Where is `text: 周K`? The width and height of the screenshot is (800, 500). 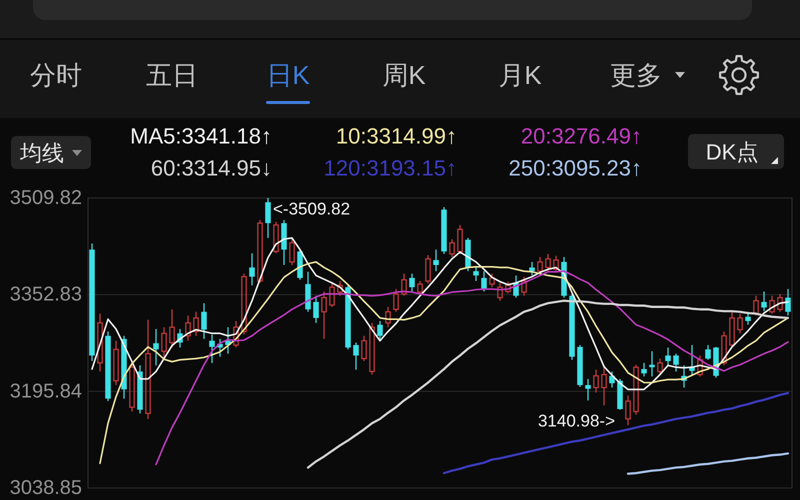
text: 周K is located at coordinates (404, 75).